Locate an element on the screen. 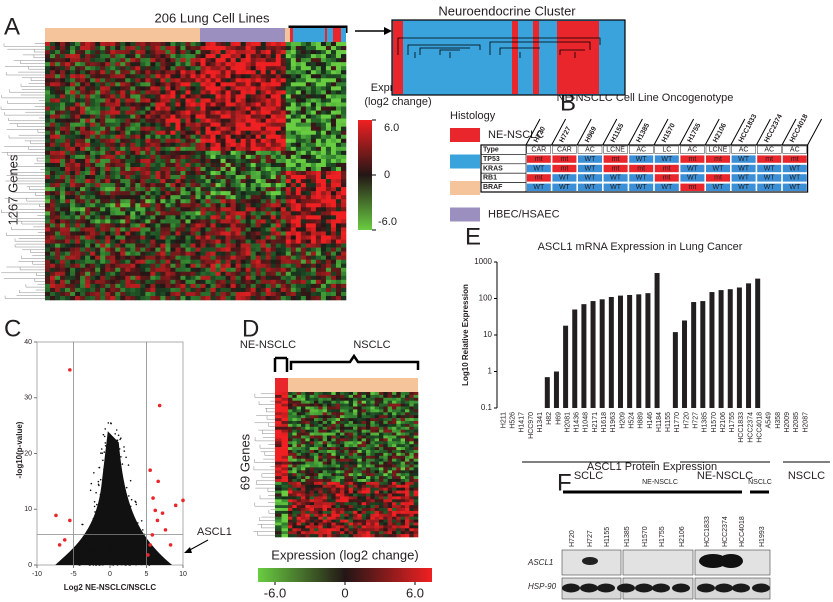 This screenshot has width=833, height=602. background-point is located at coordinates (123, 494).